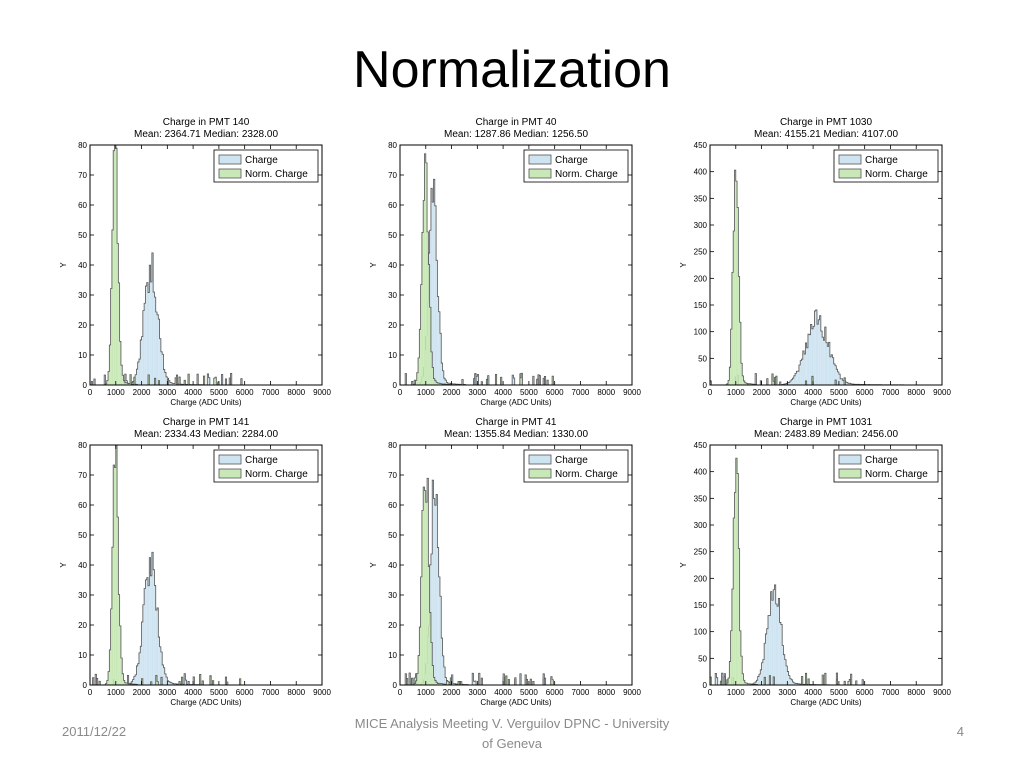  Describe the element at coordinates (94, 731) in the screenshot. I see `footer-date: 2011/12/22` at that location.